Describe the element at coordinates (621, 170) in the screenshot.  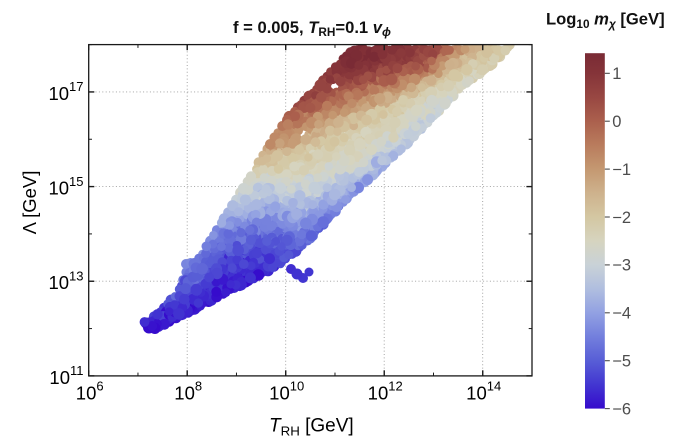
I see `svg-text: −1` at that location.